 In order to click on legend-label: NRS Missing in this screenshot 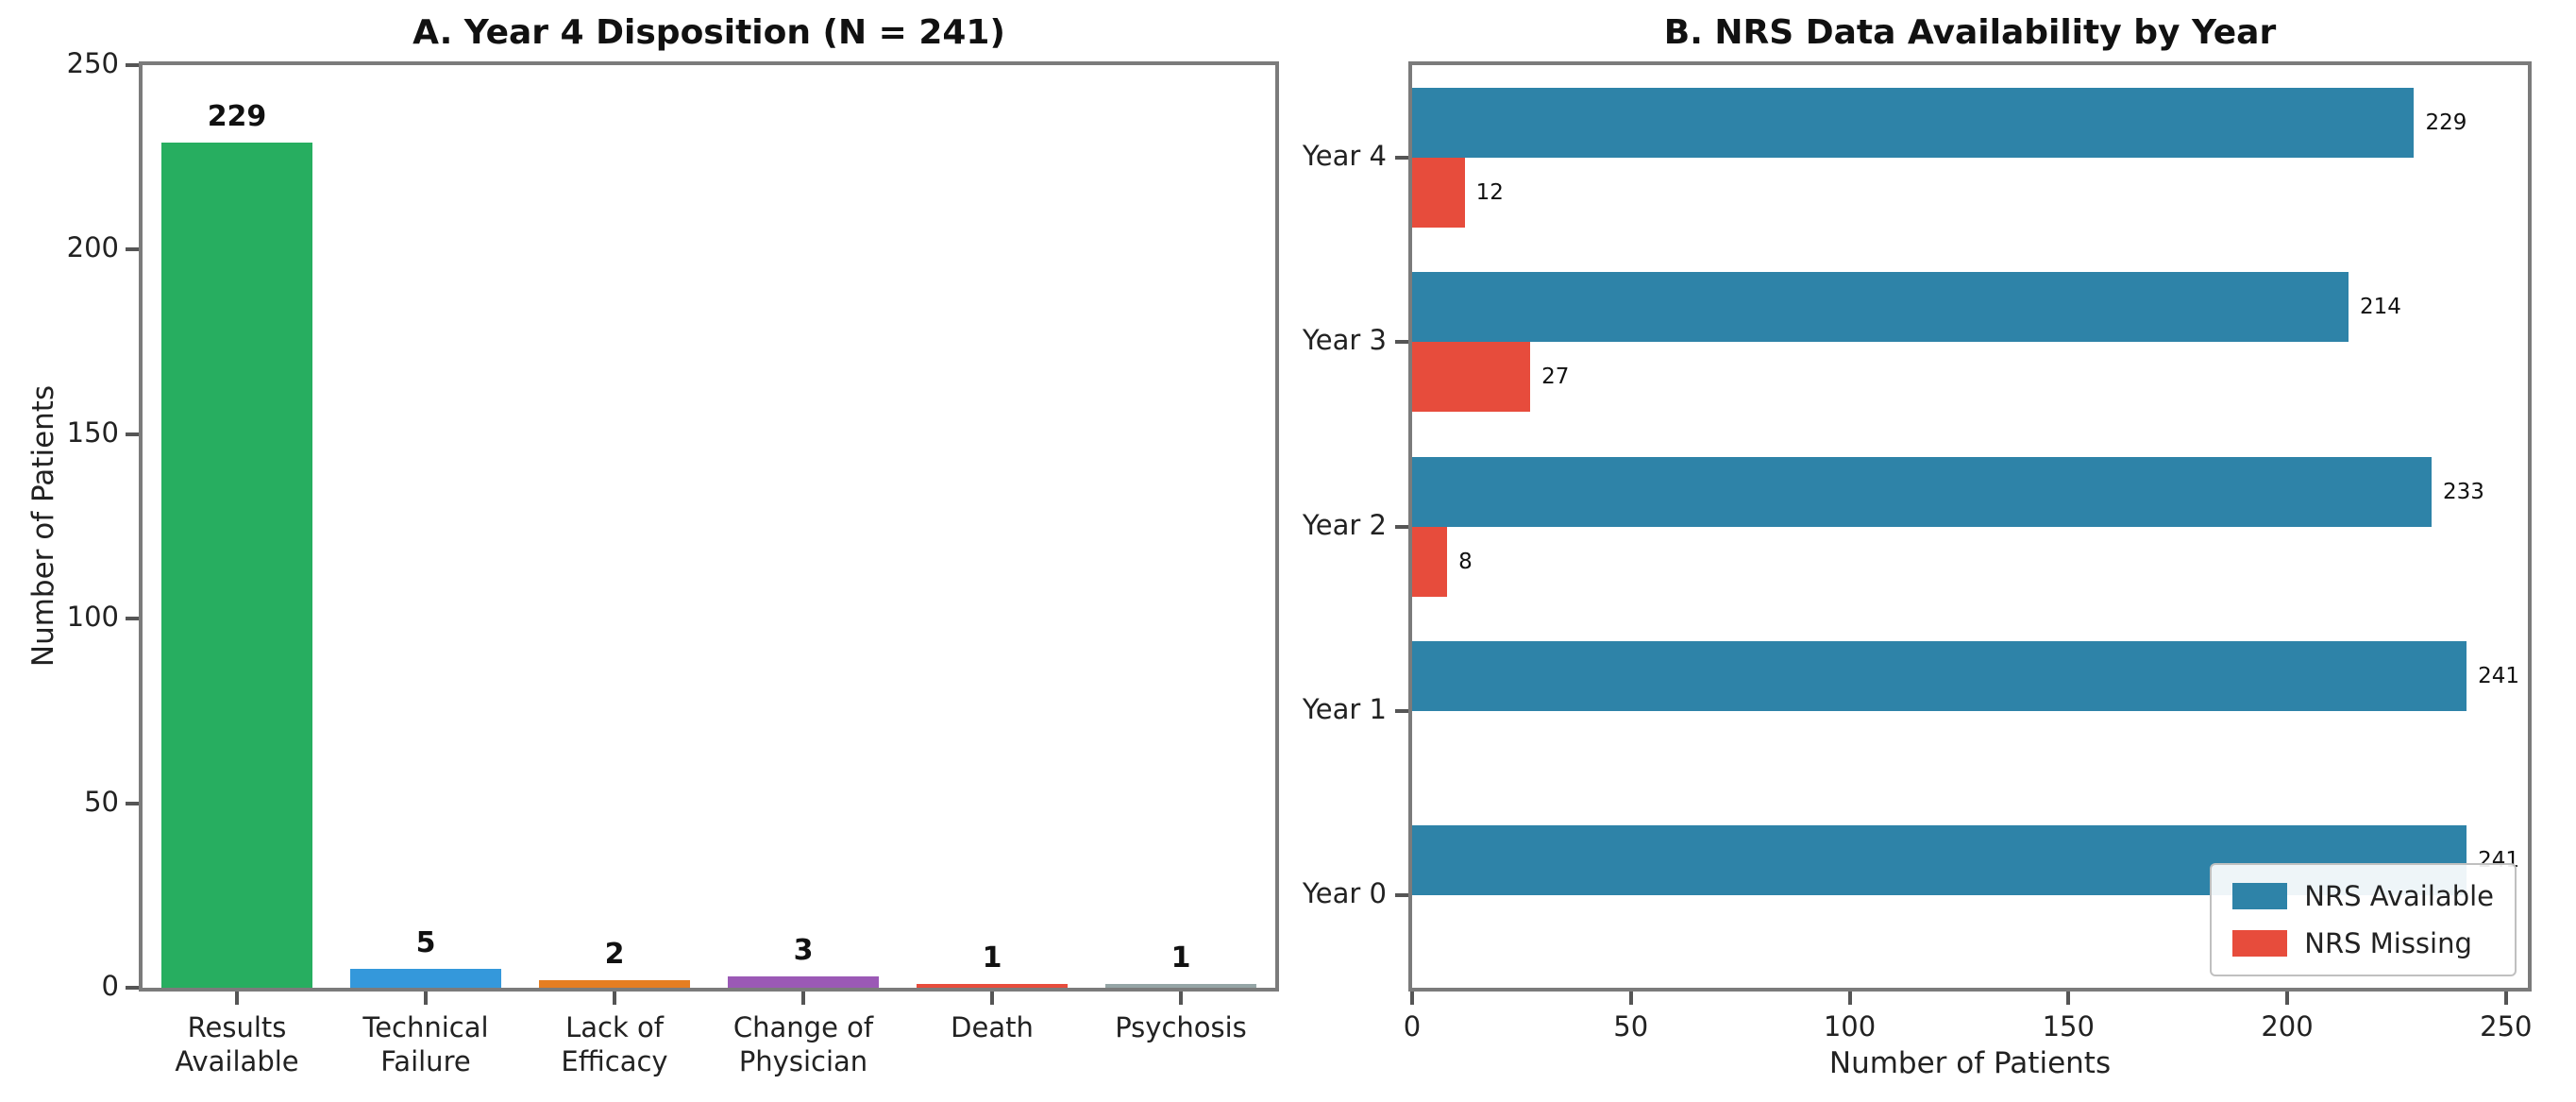, I will do `click(2388, 943)`.